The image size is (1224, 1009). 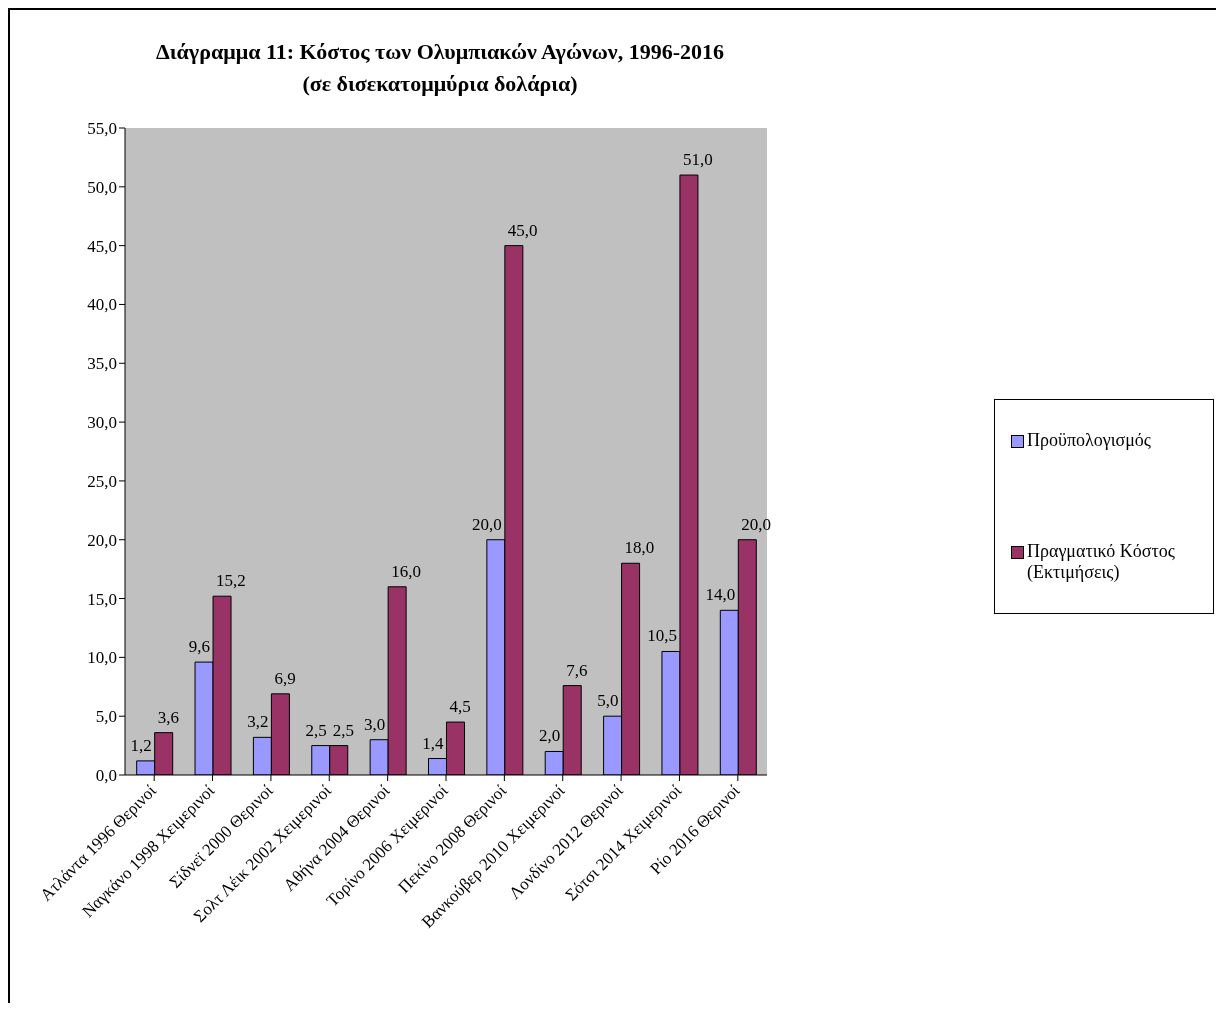 What do you see at coordinates (522, 230) in the screenshot?
I see `data-label: 45,0` at bounding box center [522, 230].